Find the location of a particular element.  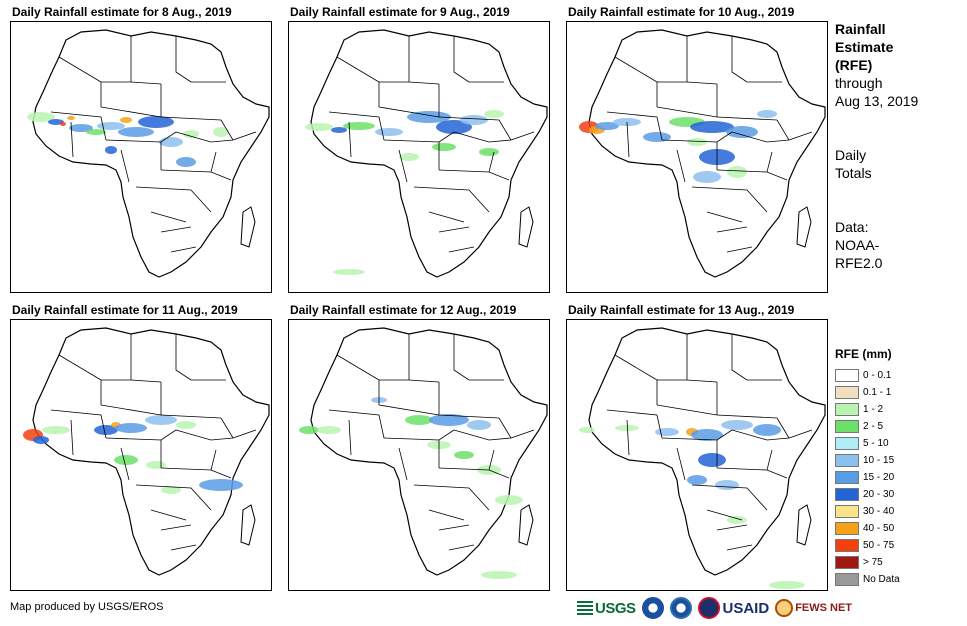

usaid-logo: USAID is located at coordinates (733, 608).